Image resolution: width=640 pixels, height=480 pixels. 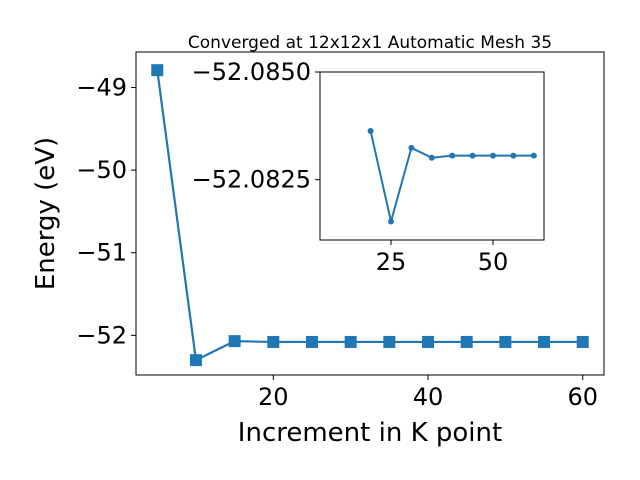 I want to click on axes-frame, so click(x=432, y=156).